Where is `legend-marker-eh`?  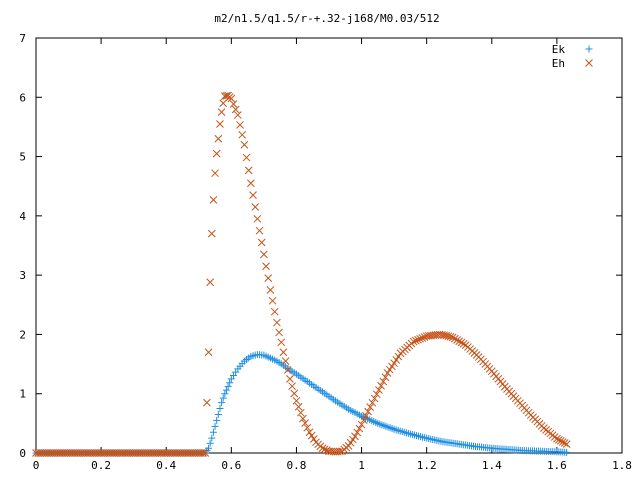 legend-marker-eh is located at coordinates (589, 63).